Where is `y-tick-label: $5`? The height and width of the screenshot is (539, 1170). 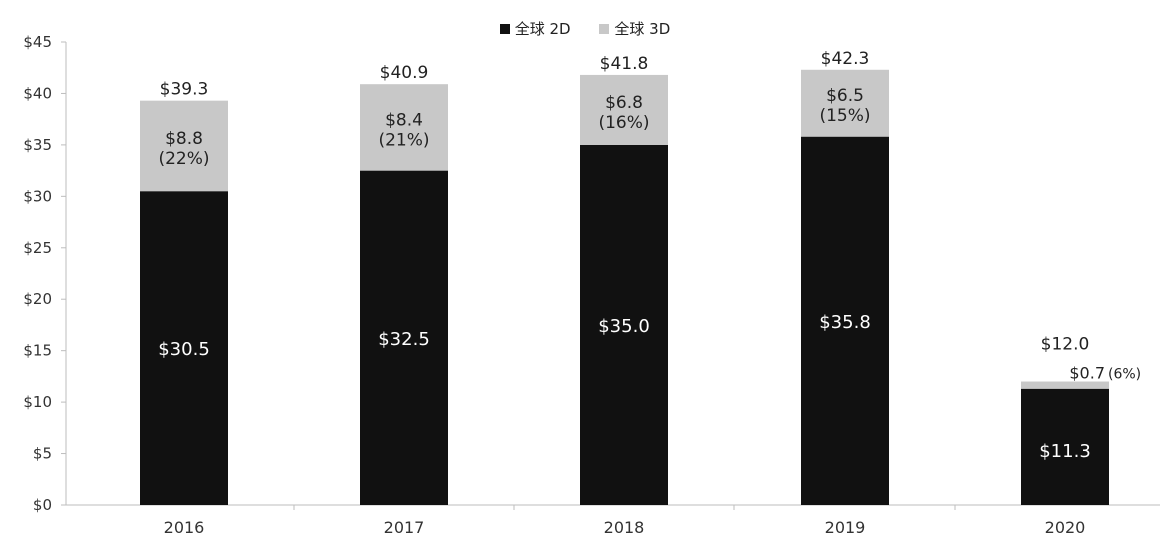 y-tick-label: $5 is located at coordinates (42, 454).